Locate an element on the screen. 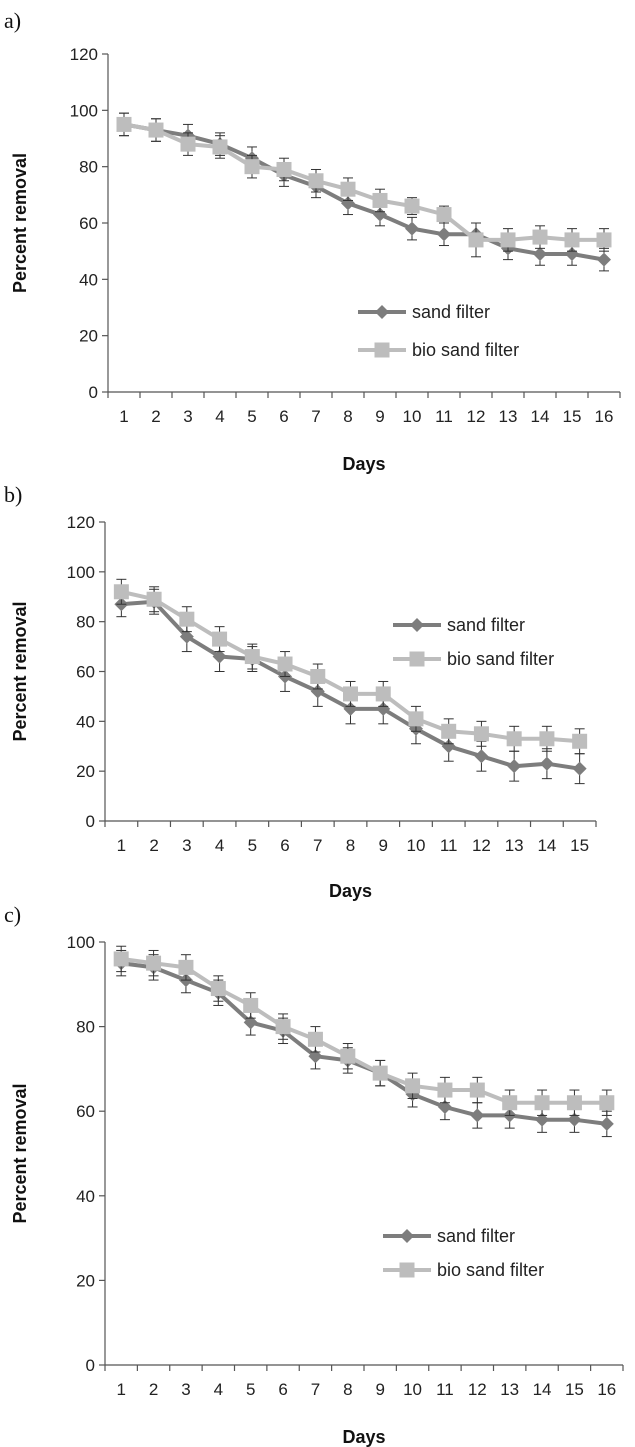 The width and height of the screenshot is (635, 1447). x-tick-label: 16 is located at coordinates (606, 1389).